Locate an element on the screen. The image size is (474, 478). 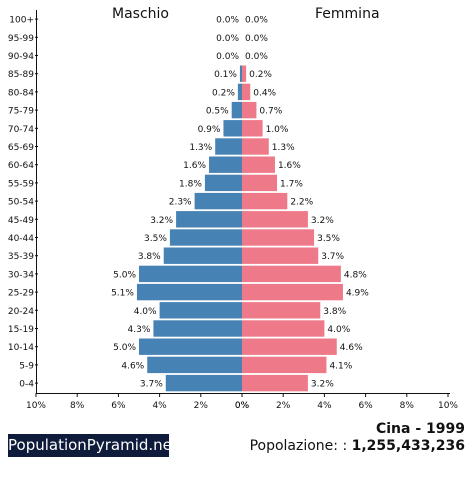
age-group-label: 75-79 is located at coordinates (21, 112).